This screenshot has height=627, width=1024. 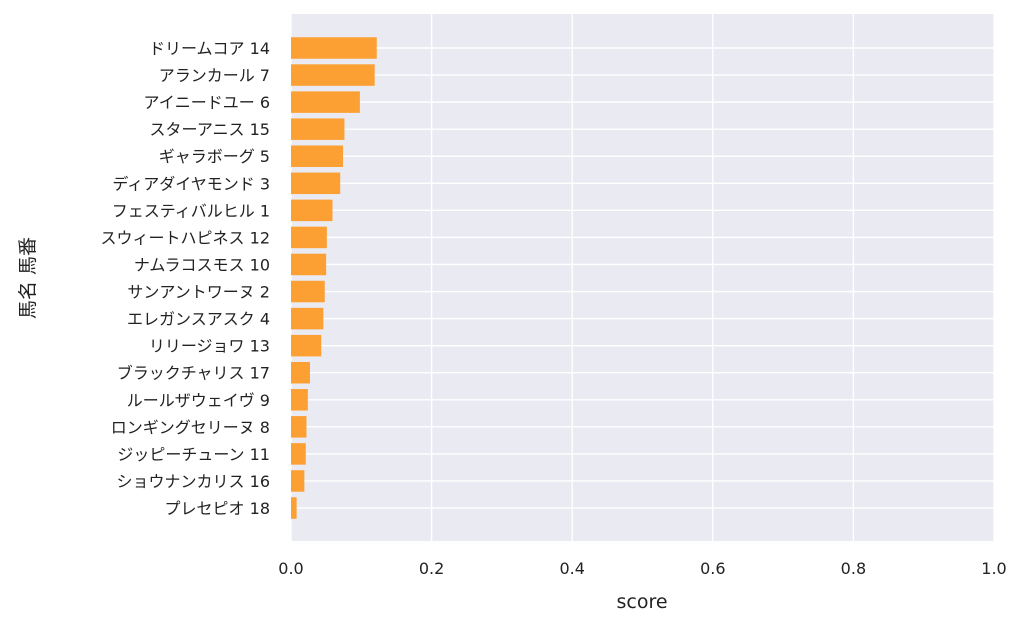 What do you see at coordinates (190, 427) in the screenshot?
I see `y-tick-label: ロンギングセリーヌ 8` at bounding box center [190, 427].